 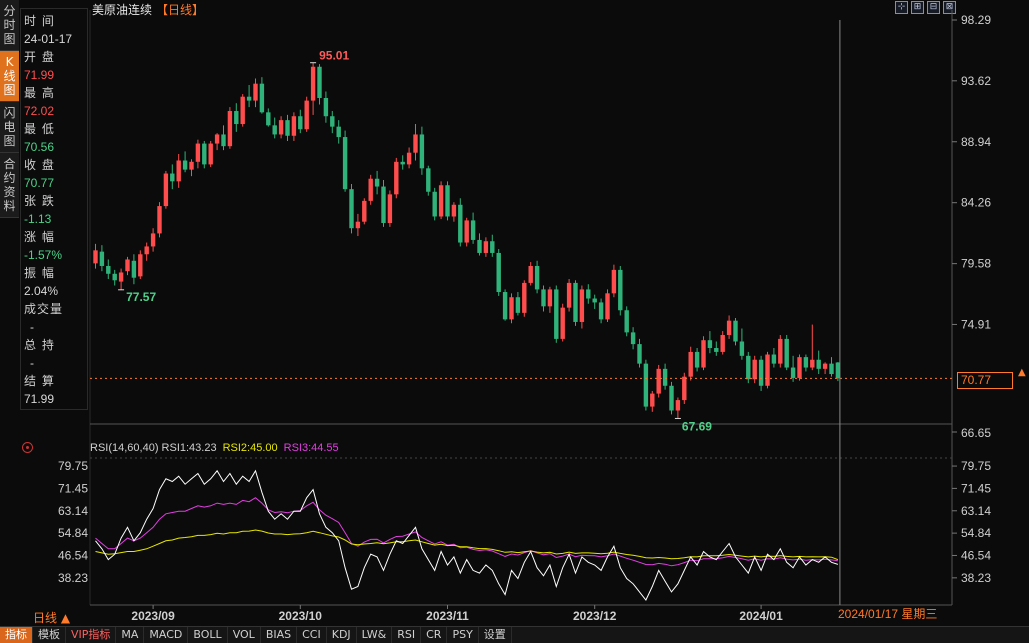 What do you see at coordinates (180, 10) in the screenshot?
I see `period-tag: 【日线】` at bounding box center [180, 10].